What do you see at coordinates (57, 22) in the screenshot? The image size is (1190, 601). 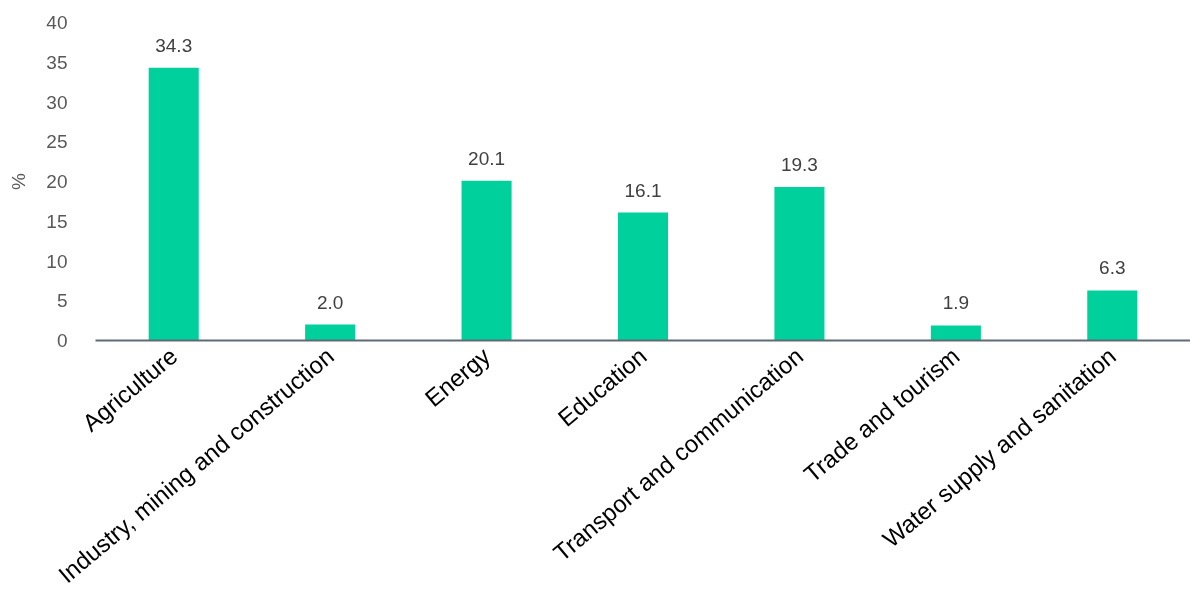 I see `y-tick-label: 40` at bounding box center [57, 22].